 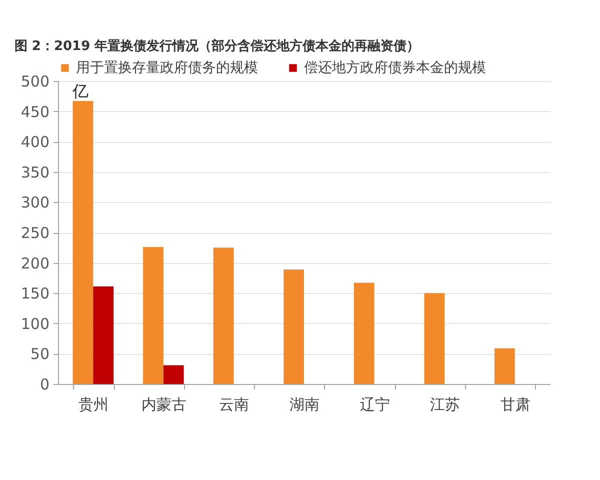 I want to click on x-tick-label: 江苏, so click(x=445, y=405).